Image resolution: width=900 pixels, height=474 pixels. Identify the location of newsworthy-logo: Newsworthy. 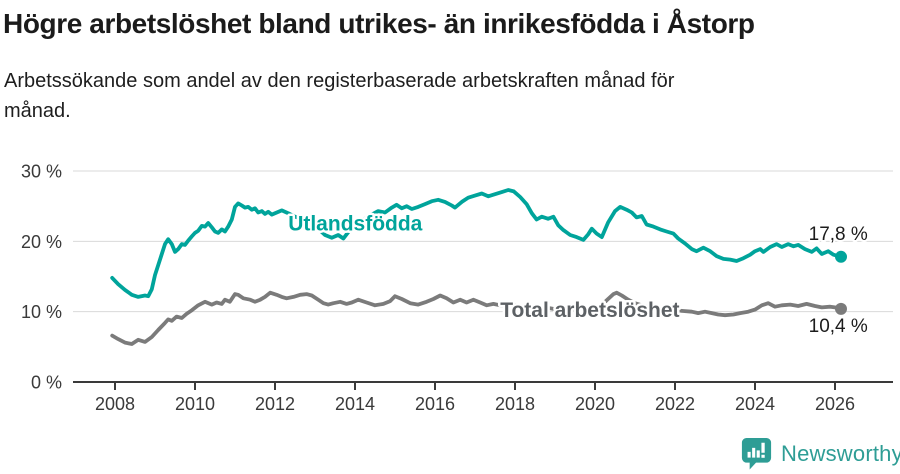
(820, 453).